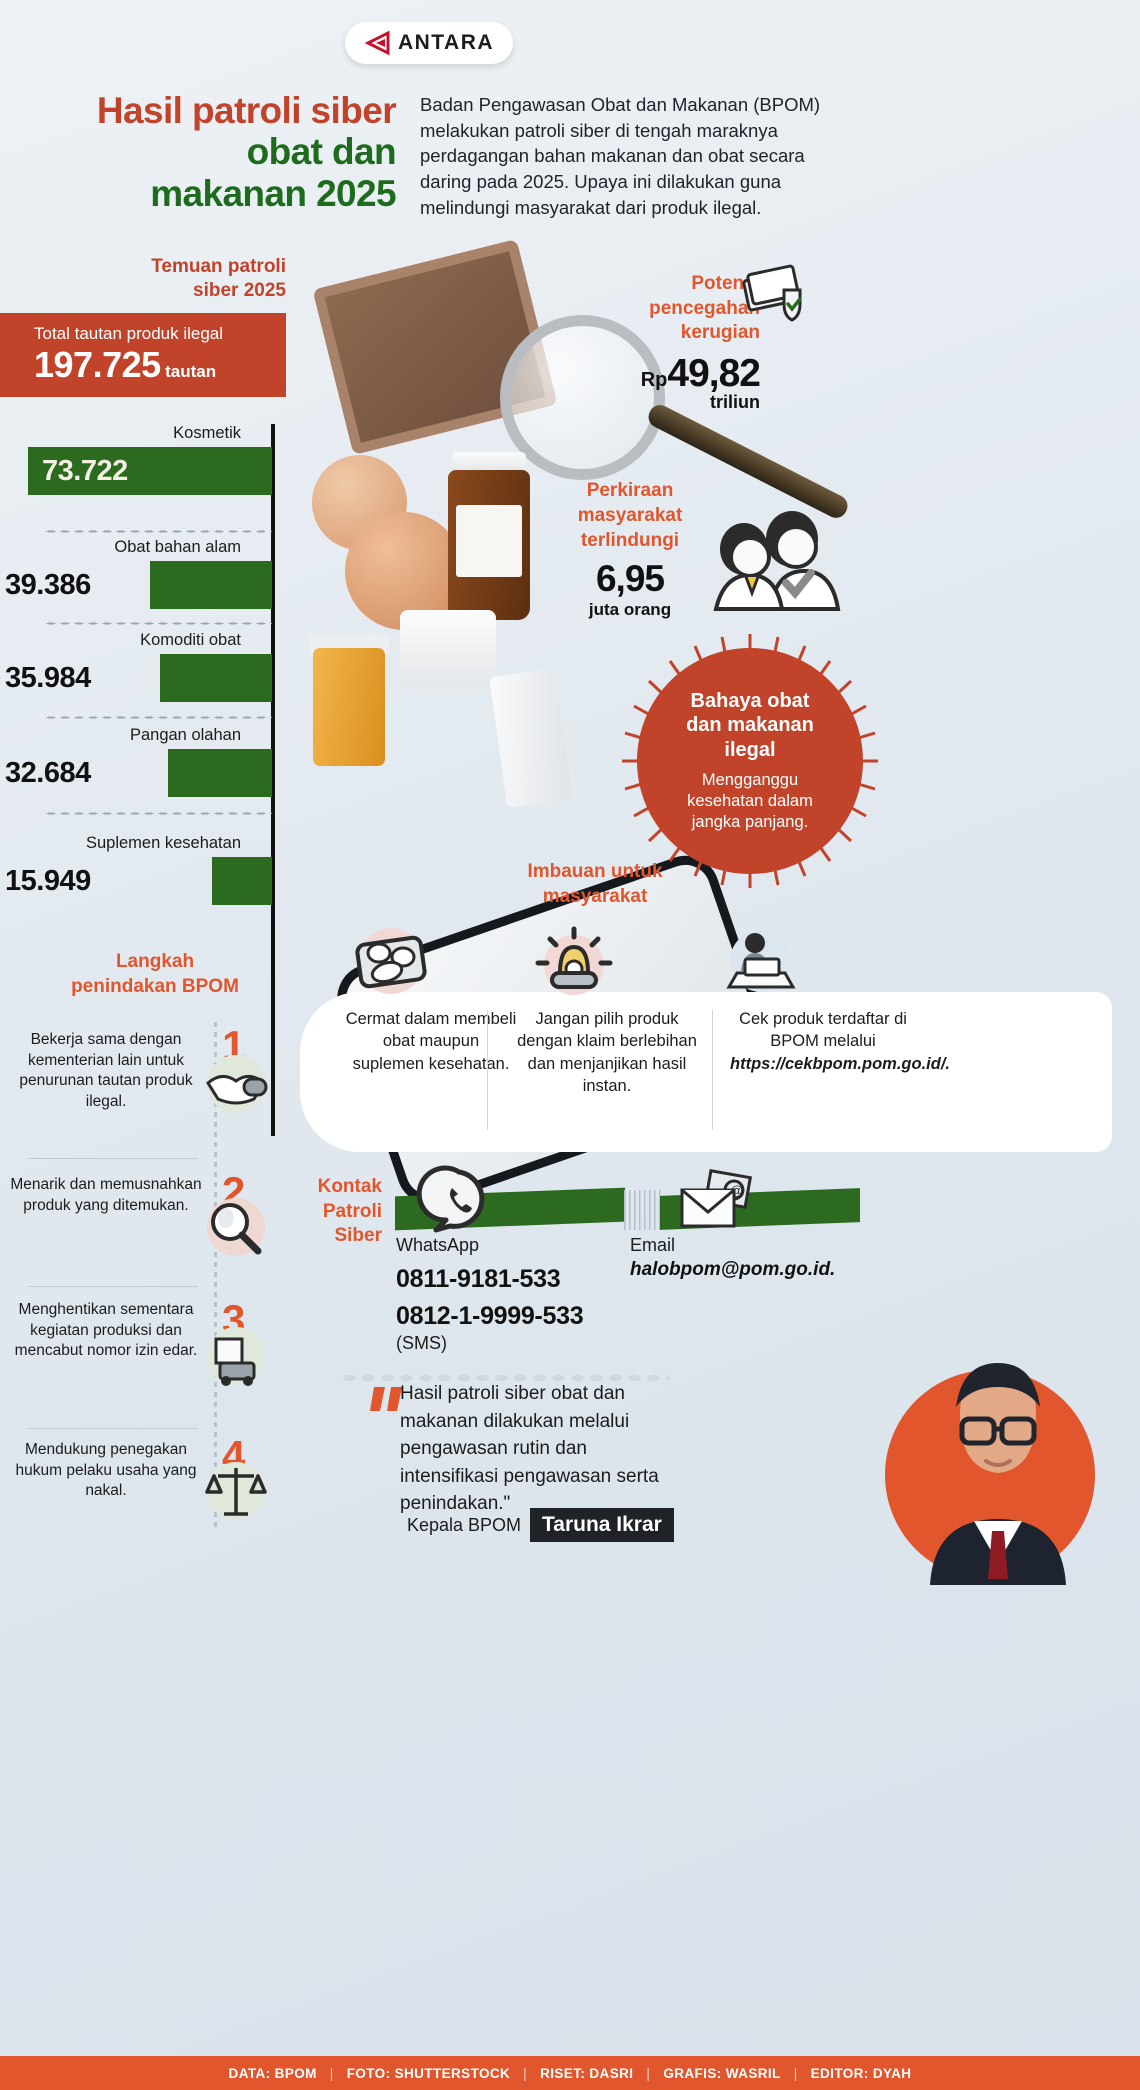  What do you see at coordinates (761, 960) in the screenshot?
I see `person-laptop-icon` at bounding box center [761, 960].